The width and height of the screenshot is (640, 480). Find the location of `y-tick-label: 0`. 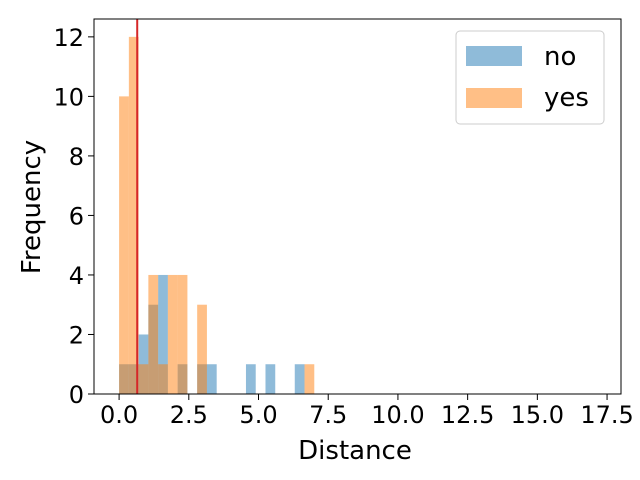

y-tick-label: 0 is located at coordinates (76, 395).